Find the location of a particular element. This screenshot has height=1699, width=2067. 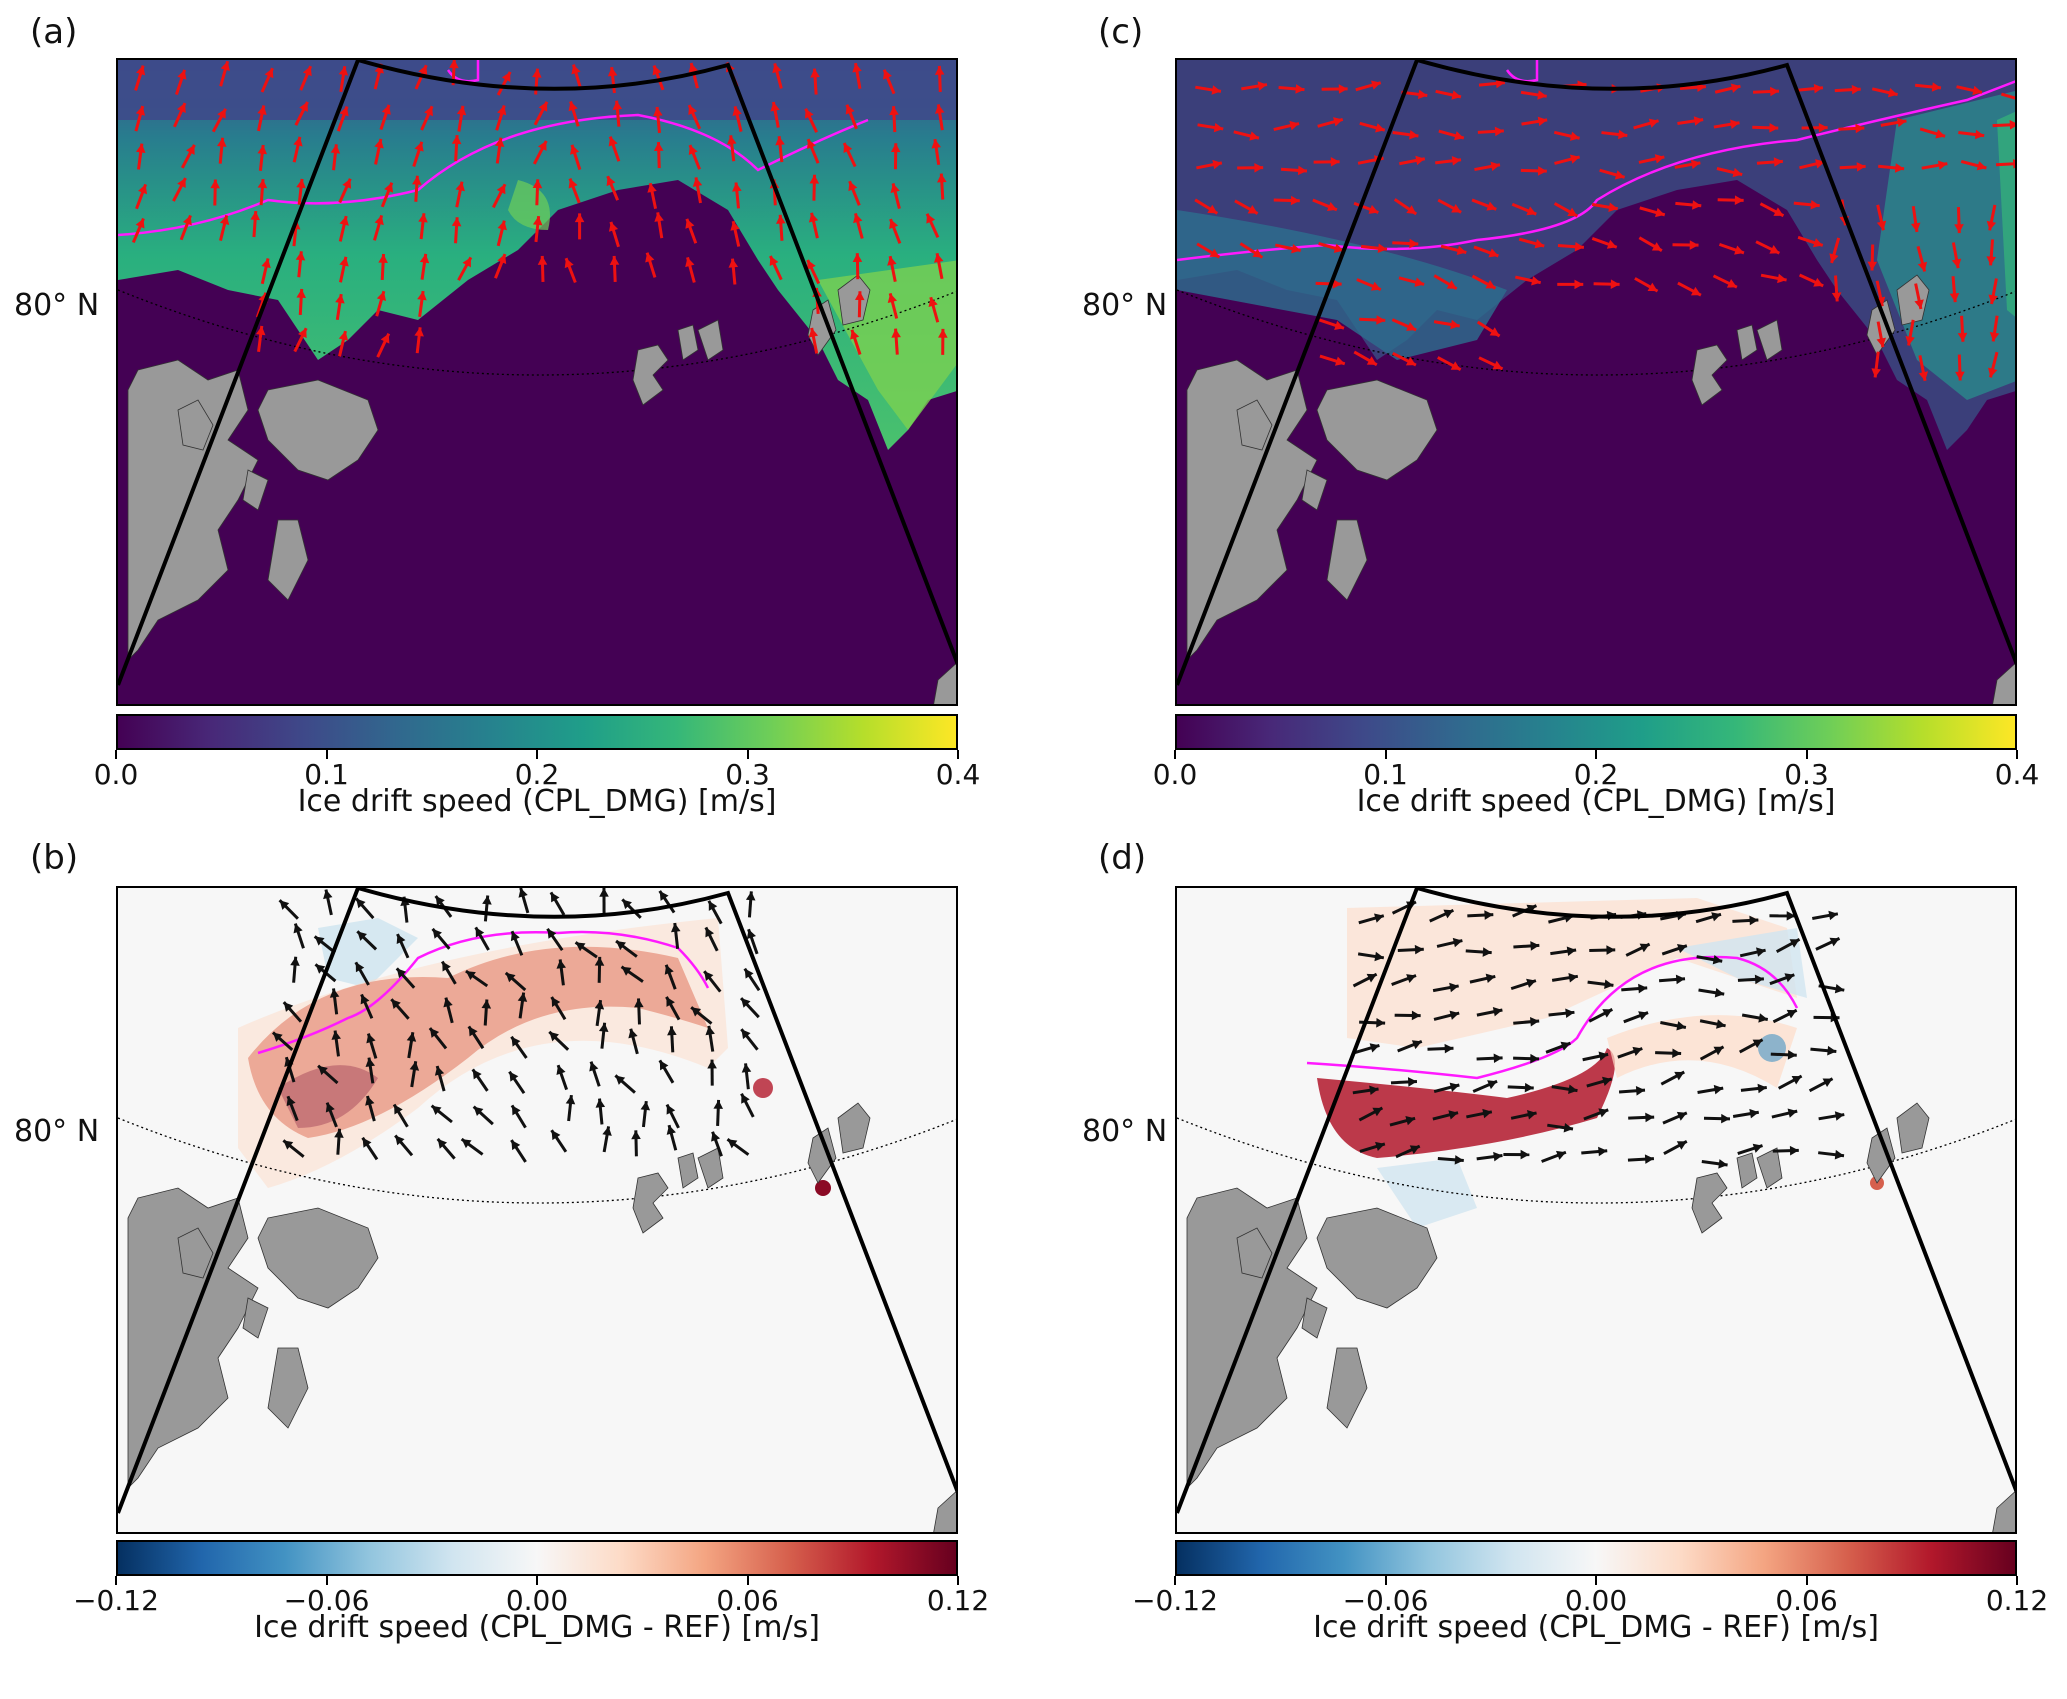

colorbar-tick-label: 0.12 is located at coordinates (958, 1600).